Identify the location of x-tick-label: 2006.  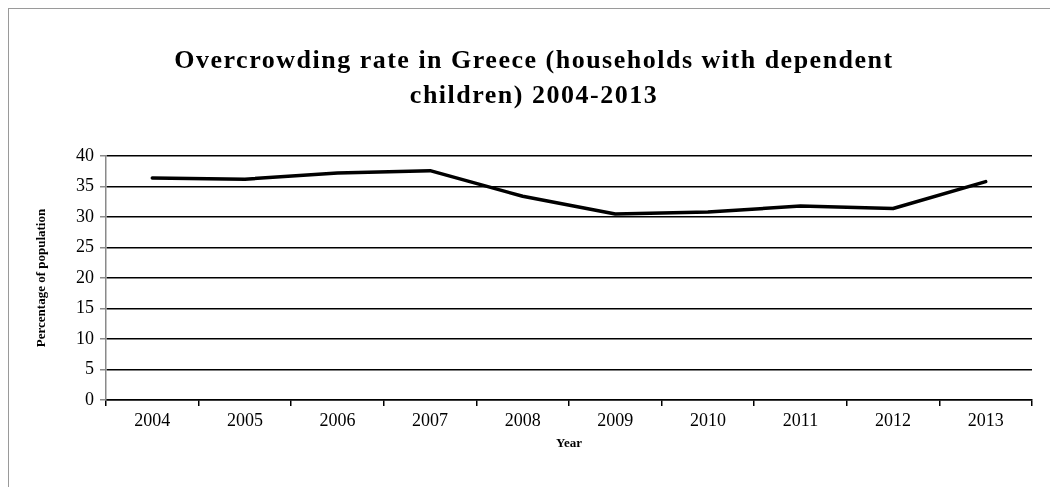
(337, 419).